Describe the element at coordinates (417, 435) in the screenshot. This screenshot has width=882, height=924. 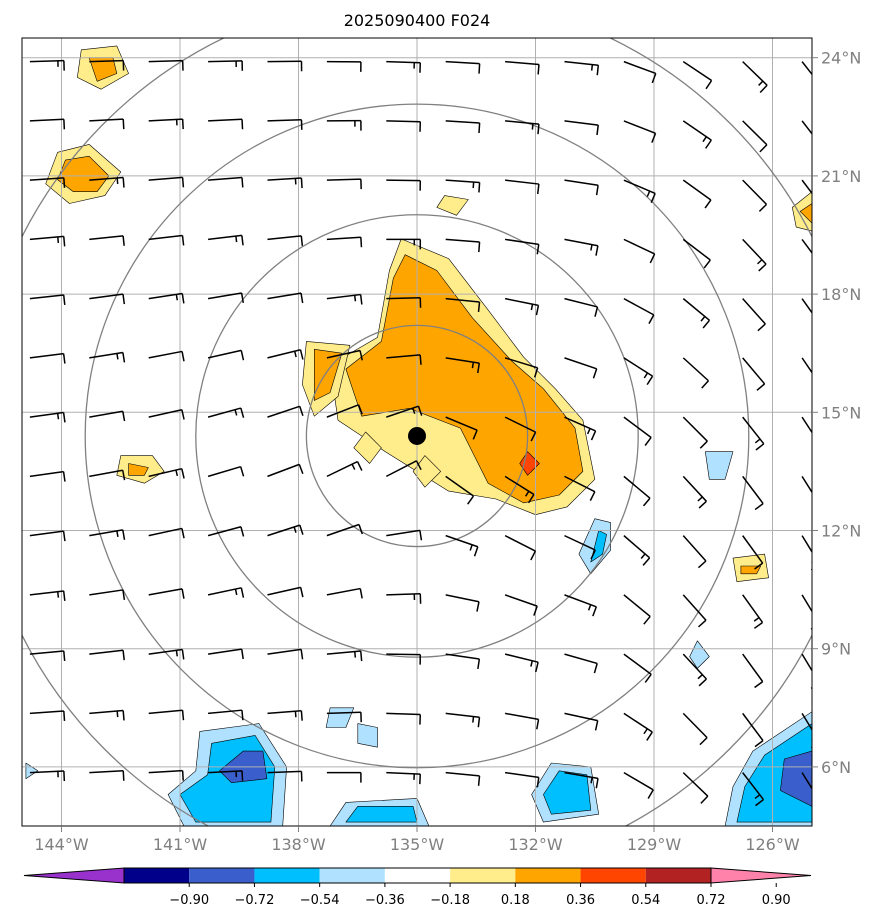
I see `storm-center-marker` at that location.